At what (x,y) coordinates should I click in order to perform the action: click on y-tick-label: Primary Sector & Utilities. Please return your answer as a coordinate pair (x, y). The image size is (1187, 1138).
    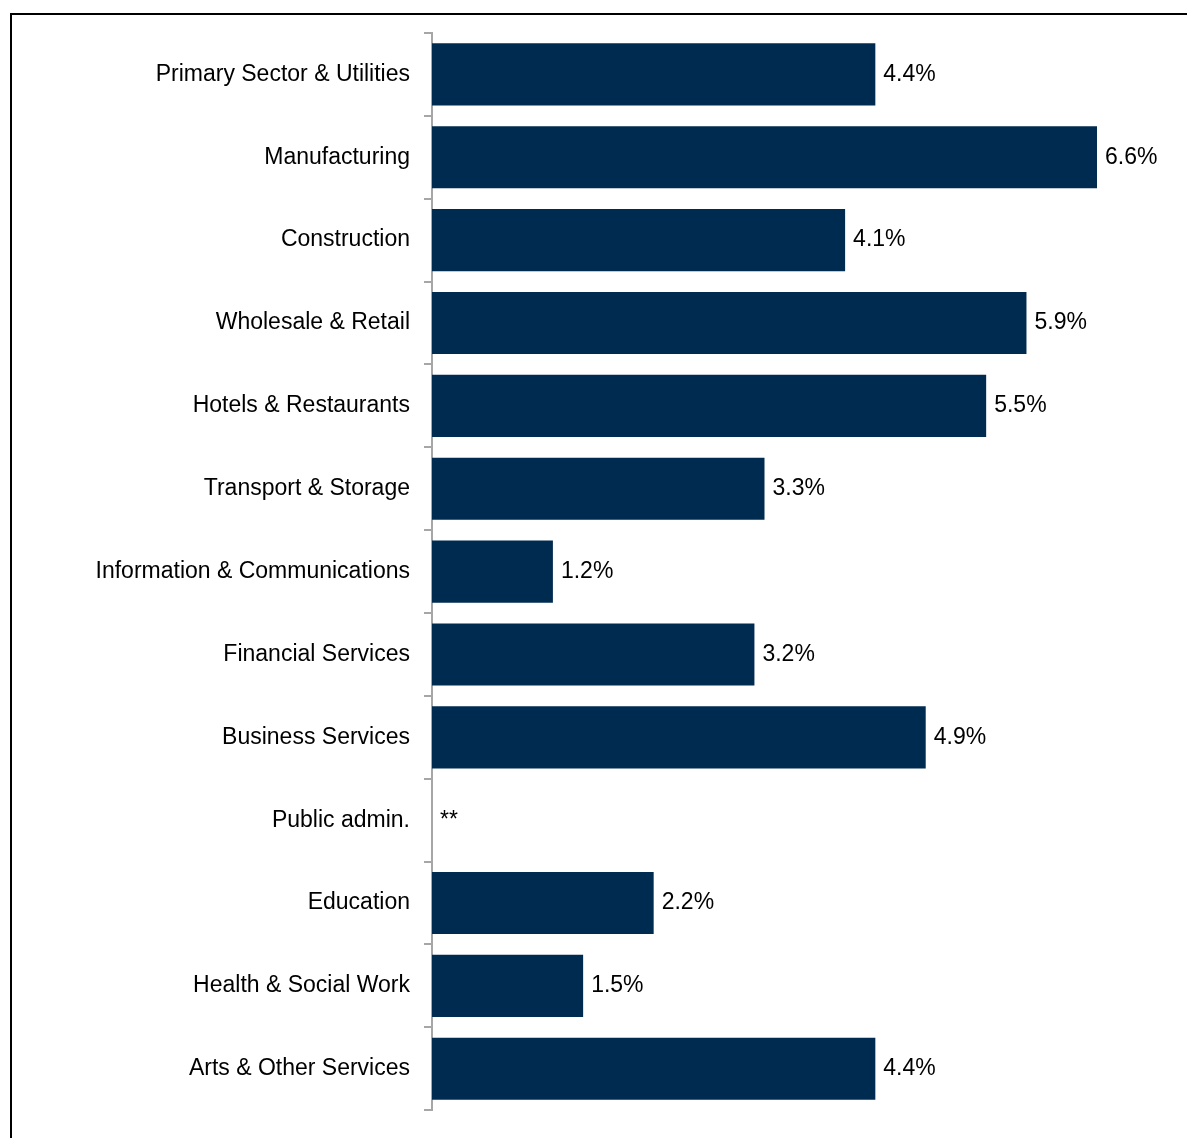
    Looking at the image, I should click on (282, 72).